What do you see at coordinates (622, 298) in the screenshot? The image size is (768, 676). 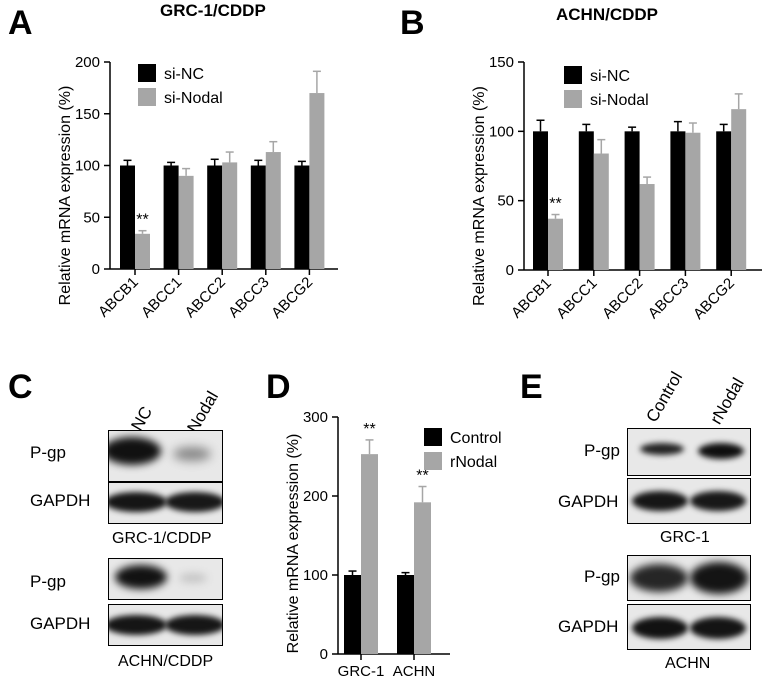 I see `x-tick-label: ABCC2` at bounding box center [622, 298].